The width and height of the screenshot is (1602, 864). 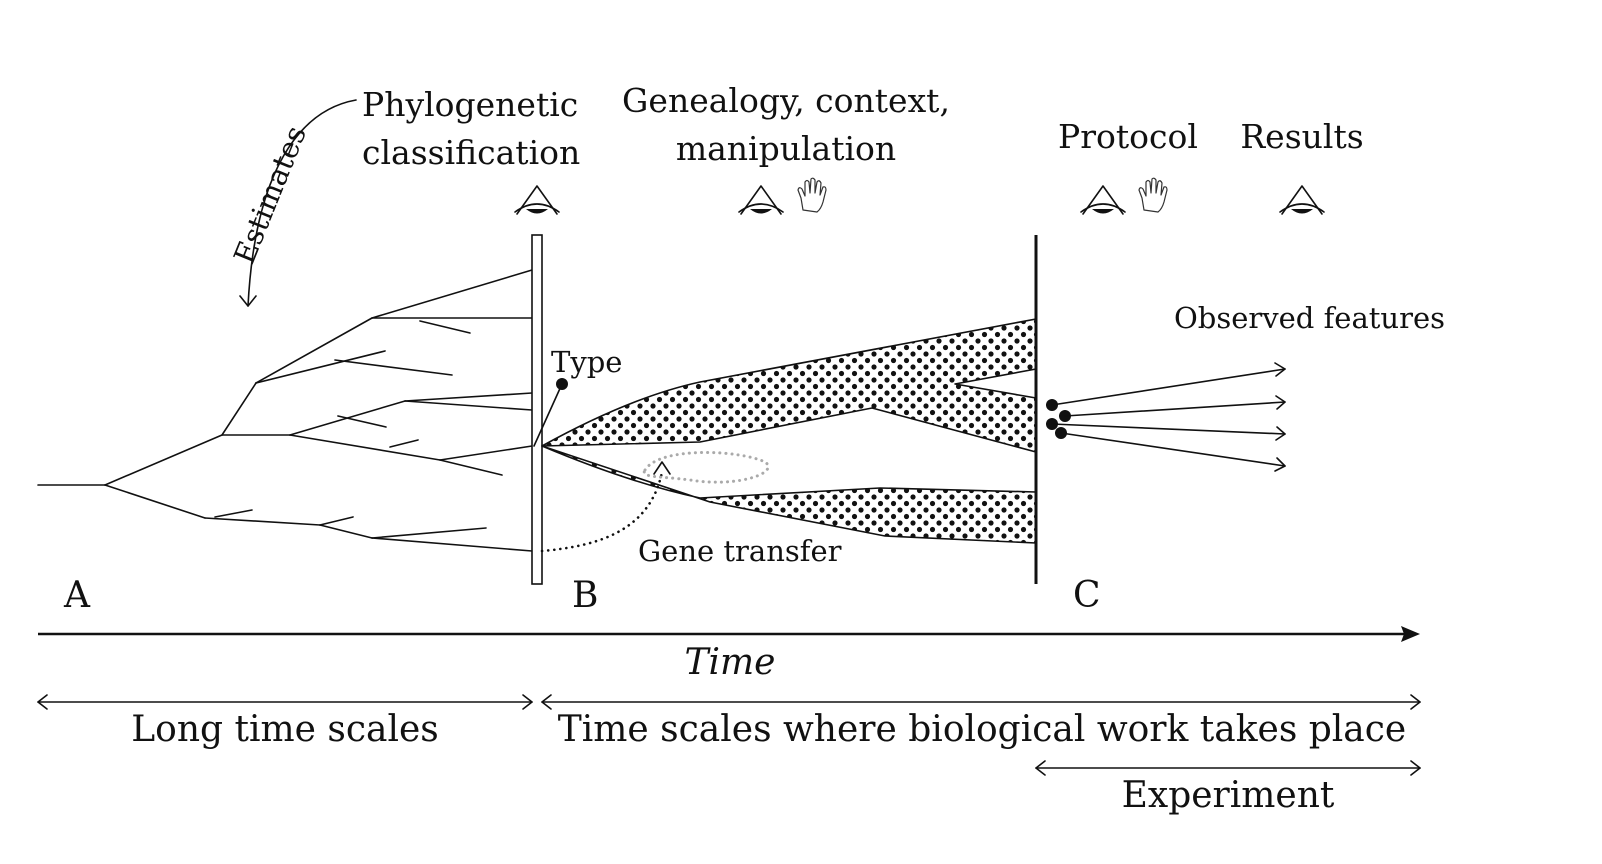 What do you see at coordinates (562, 384) in the screenshot?
I see `type-dot` at bounding box center [562, 384].